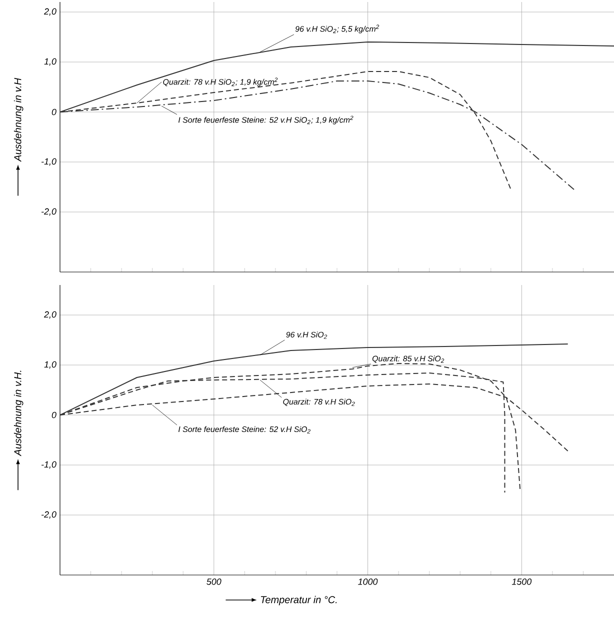  What do you see at coordinates (298, 601) in the screenshot?
I see `x-axis-title: Temperatur in °C.` at bounding box center [298, 601].